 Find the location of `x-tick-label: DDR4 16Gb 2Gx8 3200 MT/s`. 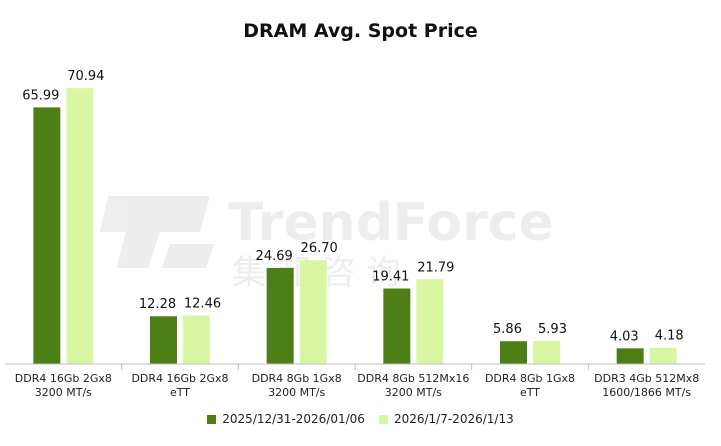

x-tick-label: DDR4 16Gb 2Gx8 3200 MT/s is located at coordinates (63, 385).